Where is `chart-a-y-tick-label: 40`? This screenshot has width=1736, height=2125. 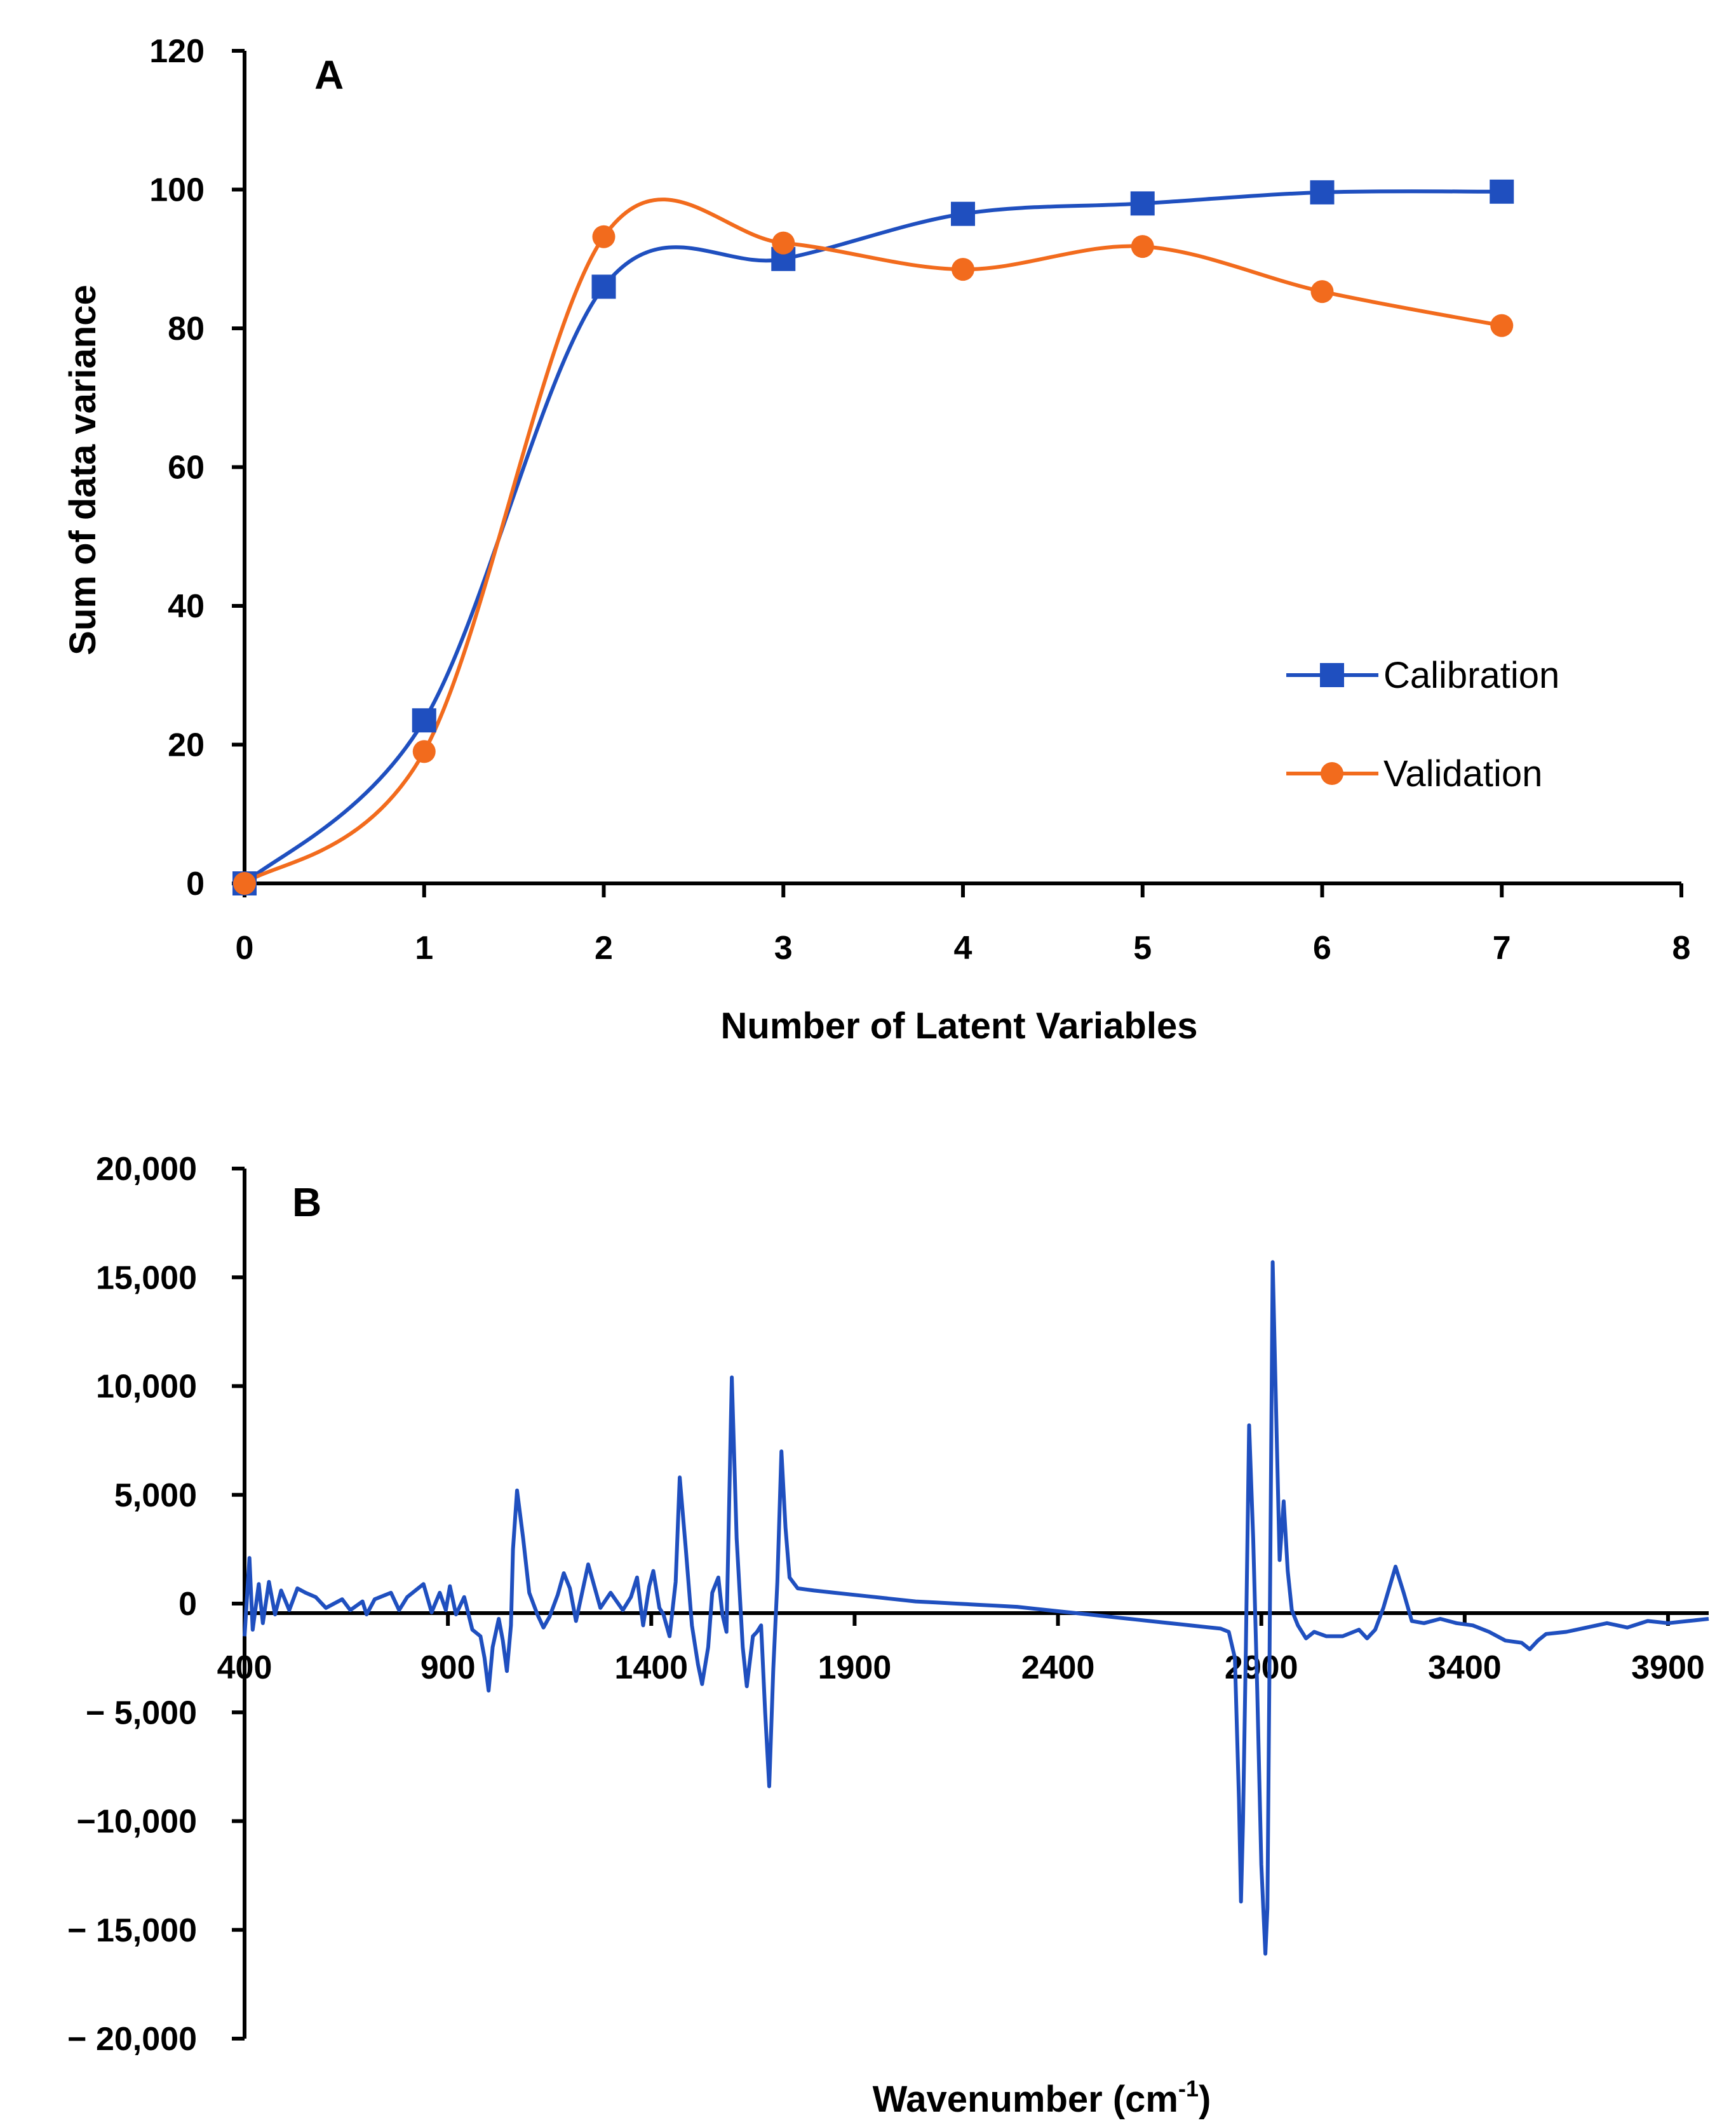 chart-a-y-tick-label: 40 is located at coordinates (186, 606).